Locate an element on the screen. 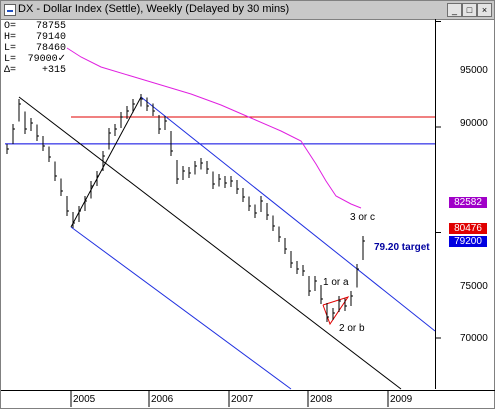  ohlc-info-panel: O= 78755 H= 79140 L= 78460 L= 79000✓ Δ= +315 is located at coordinates (35, 48).